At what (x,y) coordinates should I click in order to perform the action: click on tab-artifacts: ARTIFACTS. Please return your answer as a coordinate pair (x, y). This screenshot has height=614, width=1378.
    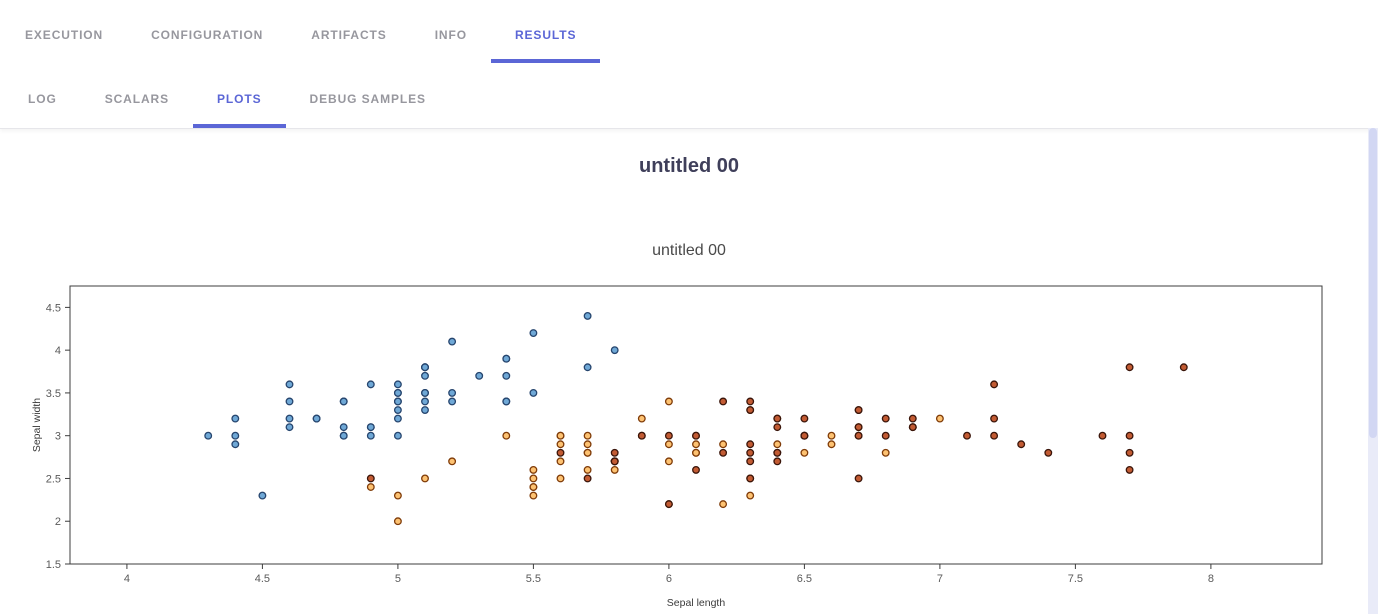
    Looking at the image, I should click on (348, 31).